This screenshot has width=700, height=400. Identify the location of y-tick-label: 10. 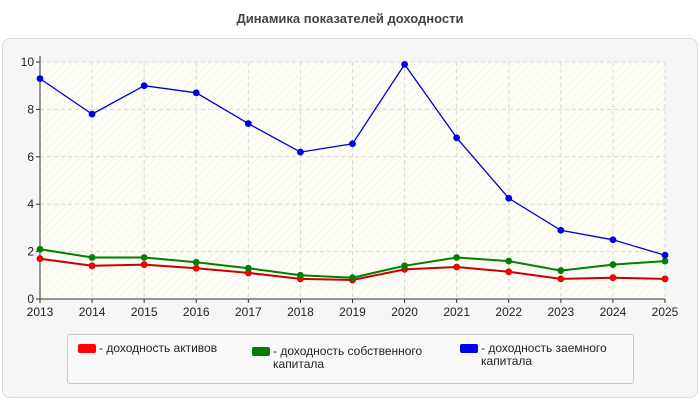
(28, 62).